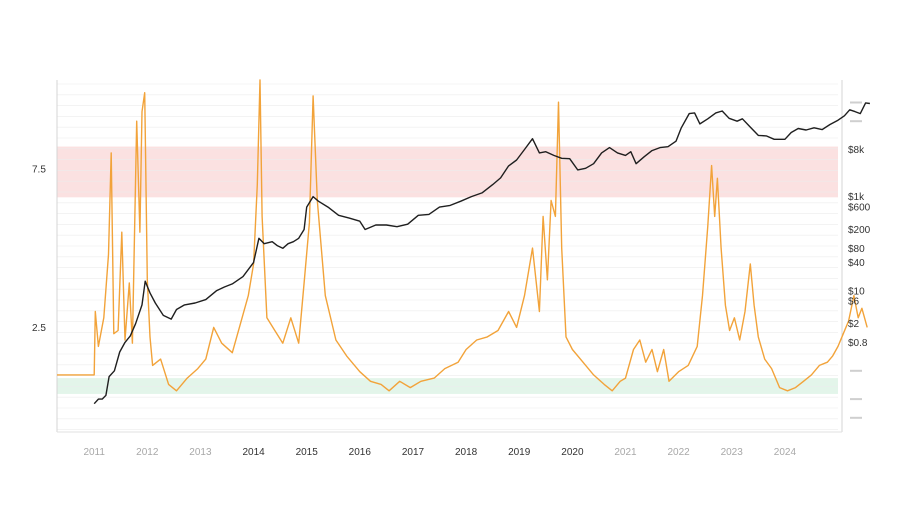 Image resolution: width=904 pixels, height=508 pixels. I want to click on y-right-tick-label: $200, so click(859, 230).